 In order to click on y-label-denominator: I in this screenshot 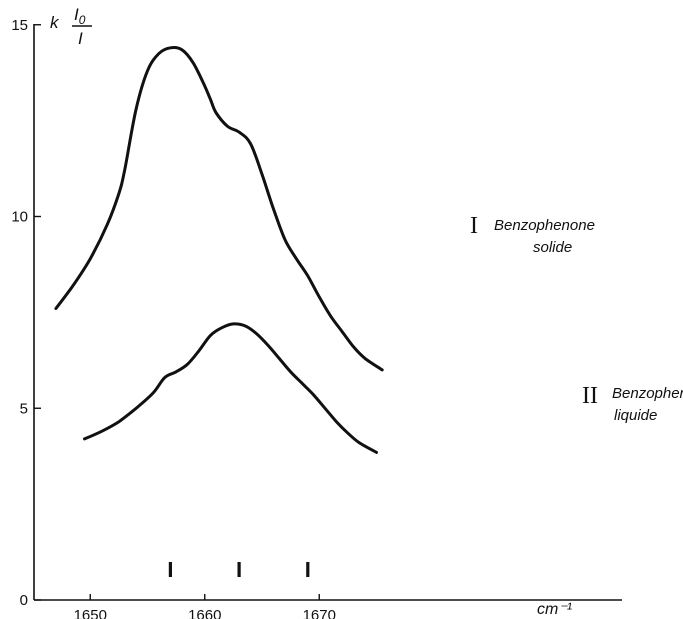, I will do `click(80, 38)`.